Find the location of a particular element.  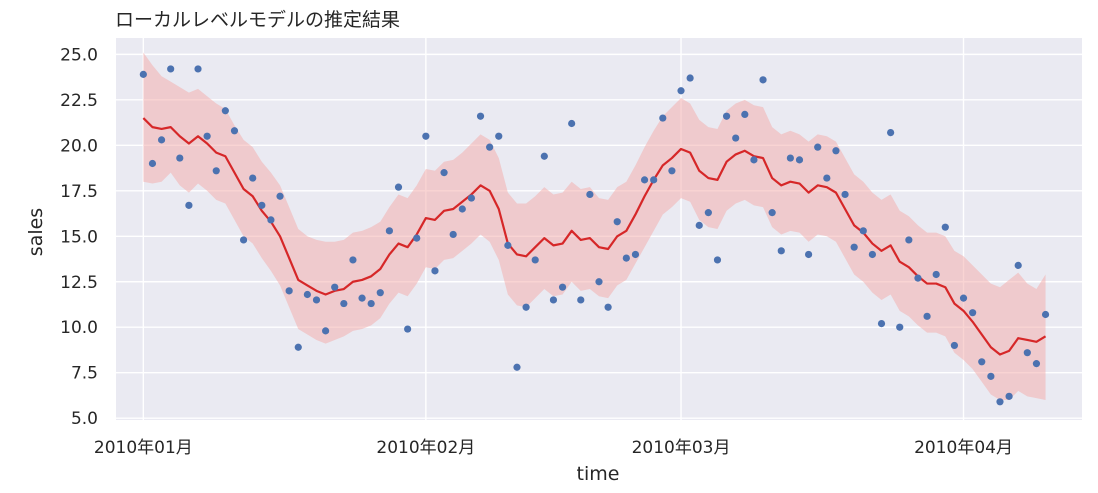

y-tick-label: 20.0 is located at coordinates (79, 146).